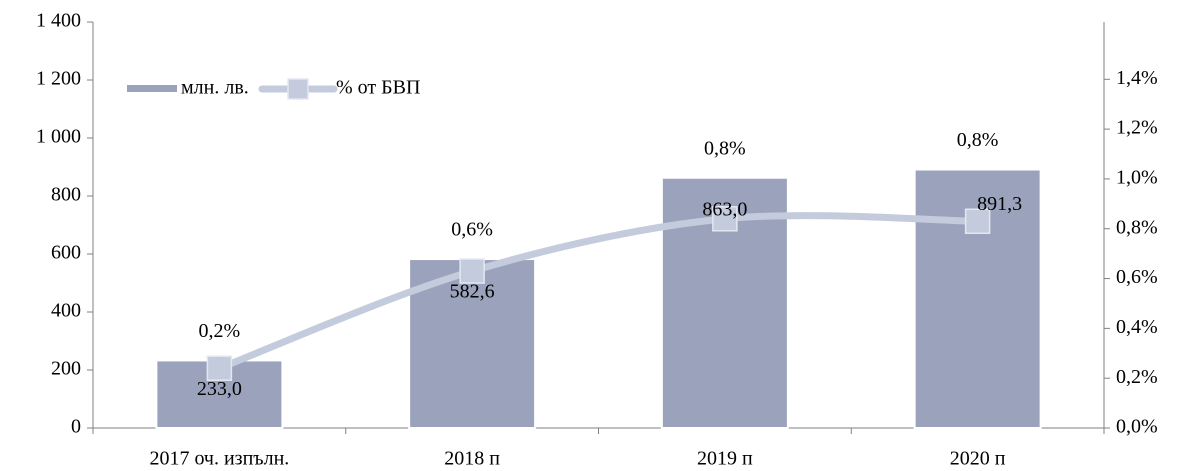 This screenshot has height=471, width=1185. Describe the element at coordinates (1137, 227) in the screenshot. I see `y2-tick-label: 0,8%` at that location.